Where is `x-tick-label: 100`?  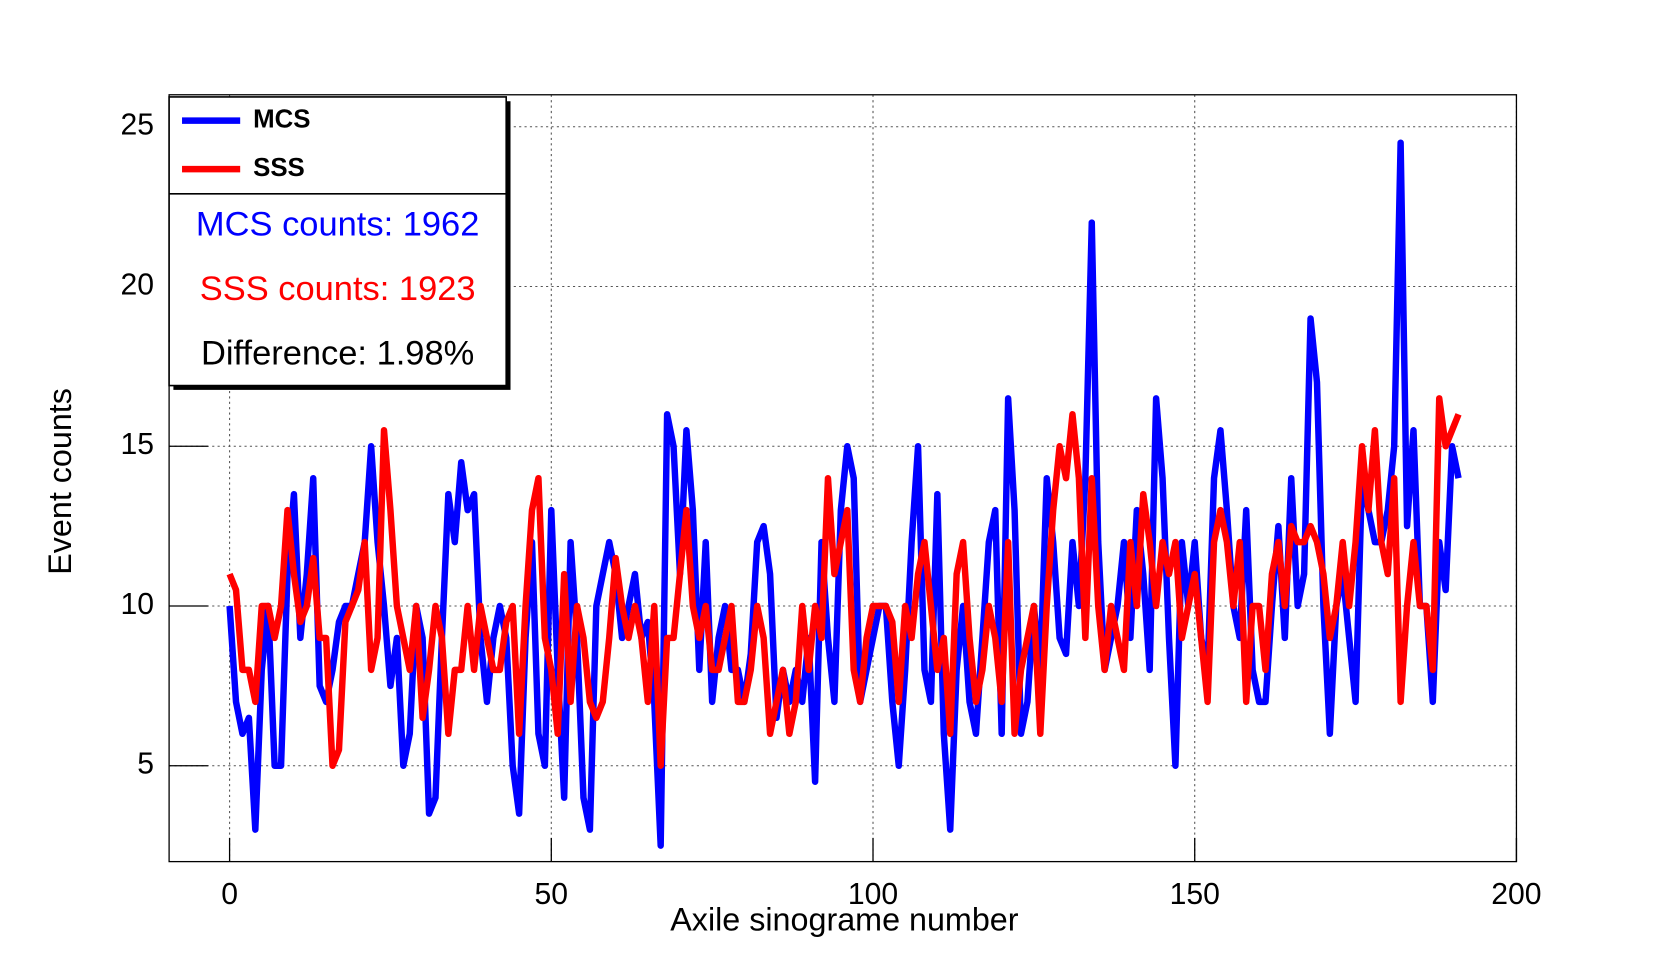 x-tick-label: 100 is located at coordinates (873, 894).